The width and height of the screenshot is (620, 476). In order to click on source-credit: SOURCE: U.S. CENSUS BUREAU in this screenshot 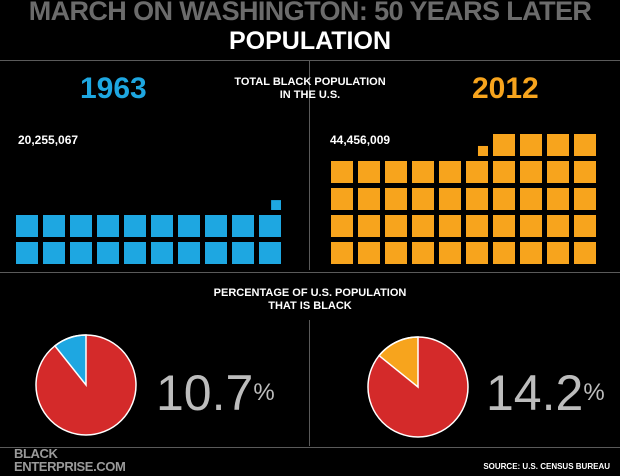, I will do `click(546, 466)`.